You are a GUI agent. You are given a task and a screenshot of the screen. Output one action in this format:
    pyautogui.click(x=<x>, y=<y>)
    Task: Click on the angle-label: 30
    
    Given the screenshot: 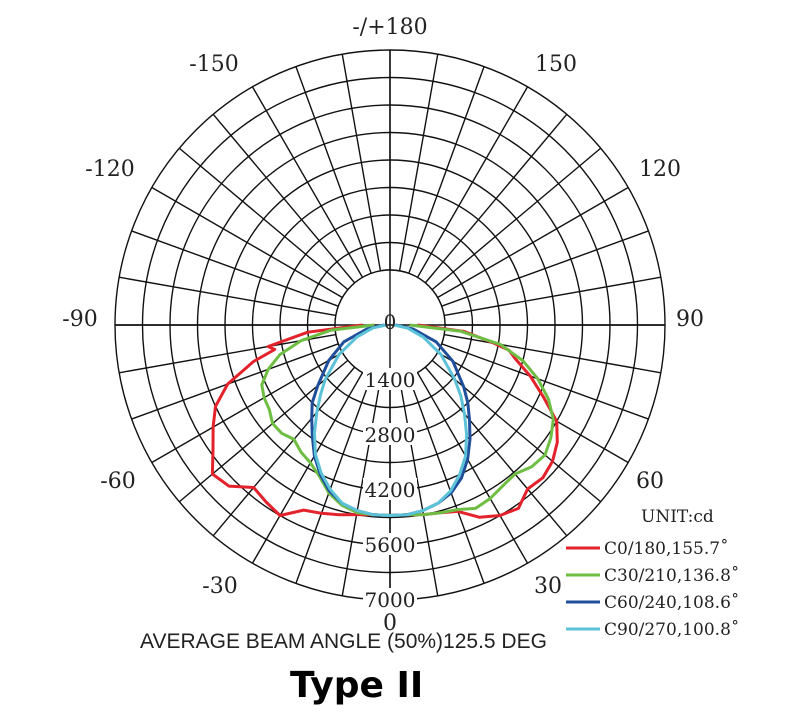 What is the action you would take?
    pyautogui.click(x=548, y=586)
    